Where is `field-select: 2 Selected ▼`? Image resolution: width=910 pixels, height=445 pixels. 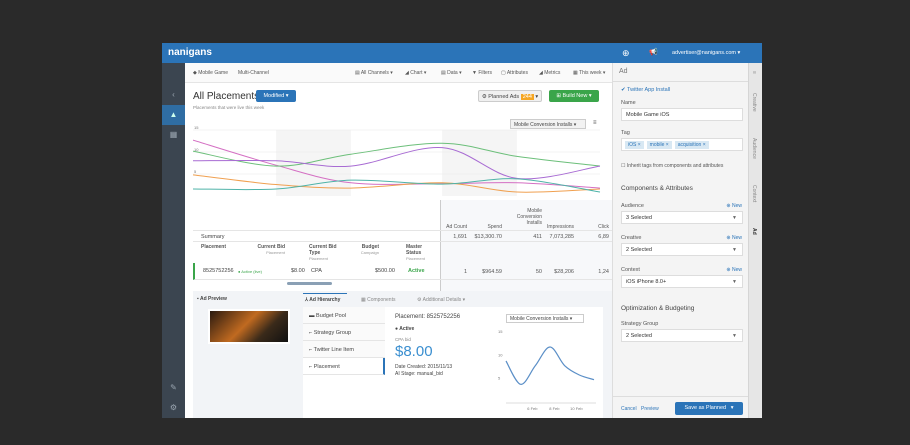
field-select: 2 Selected ▼ is located at coordinates (682, 249).